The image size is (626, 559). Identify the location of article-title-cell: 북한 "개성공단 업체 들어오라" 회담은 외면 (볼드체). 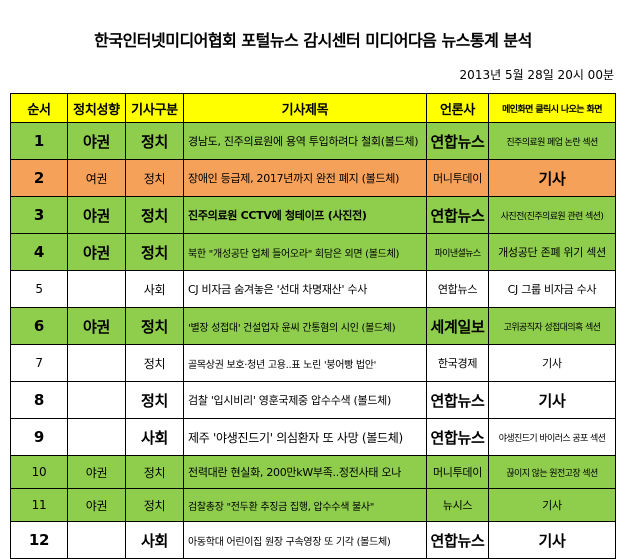
(305, 252).